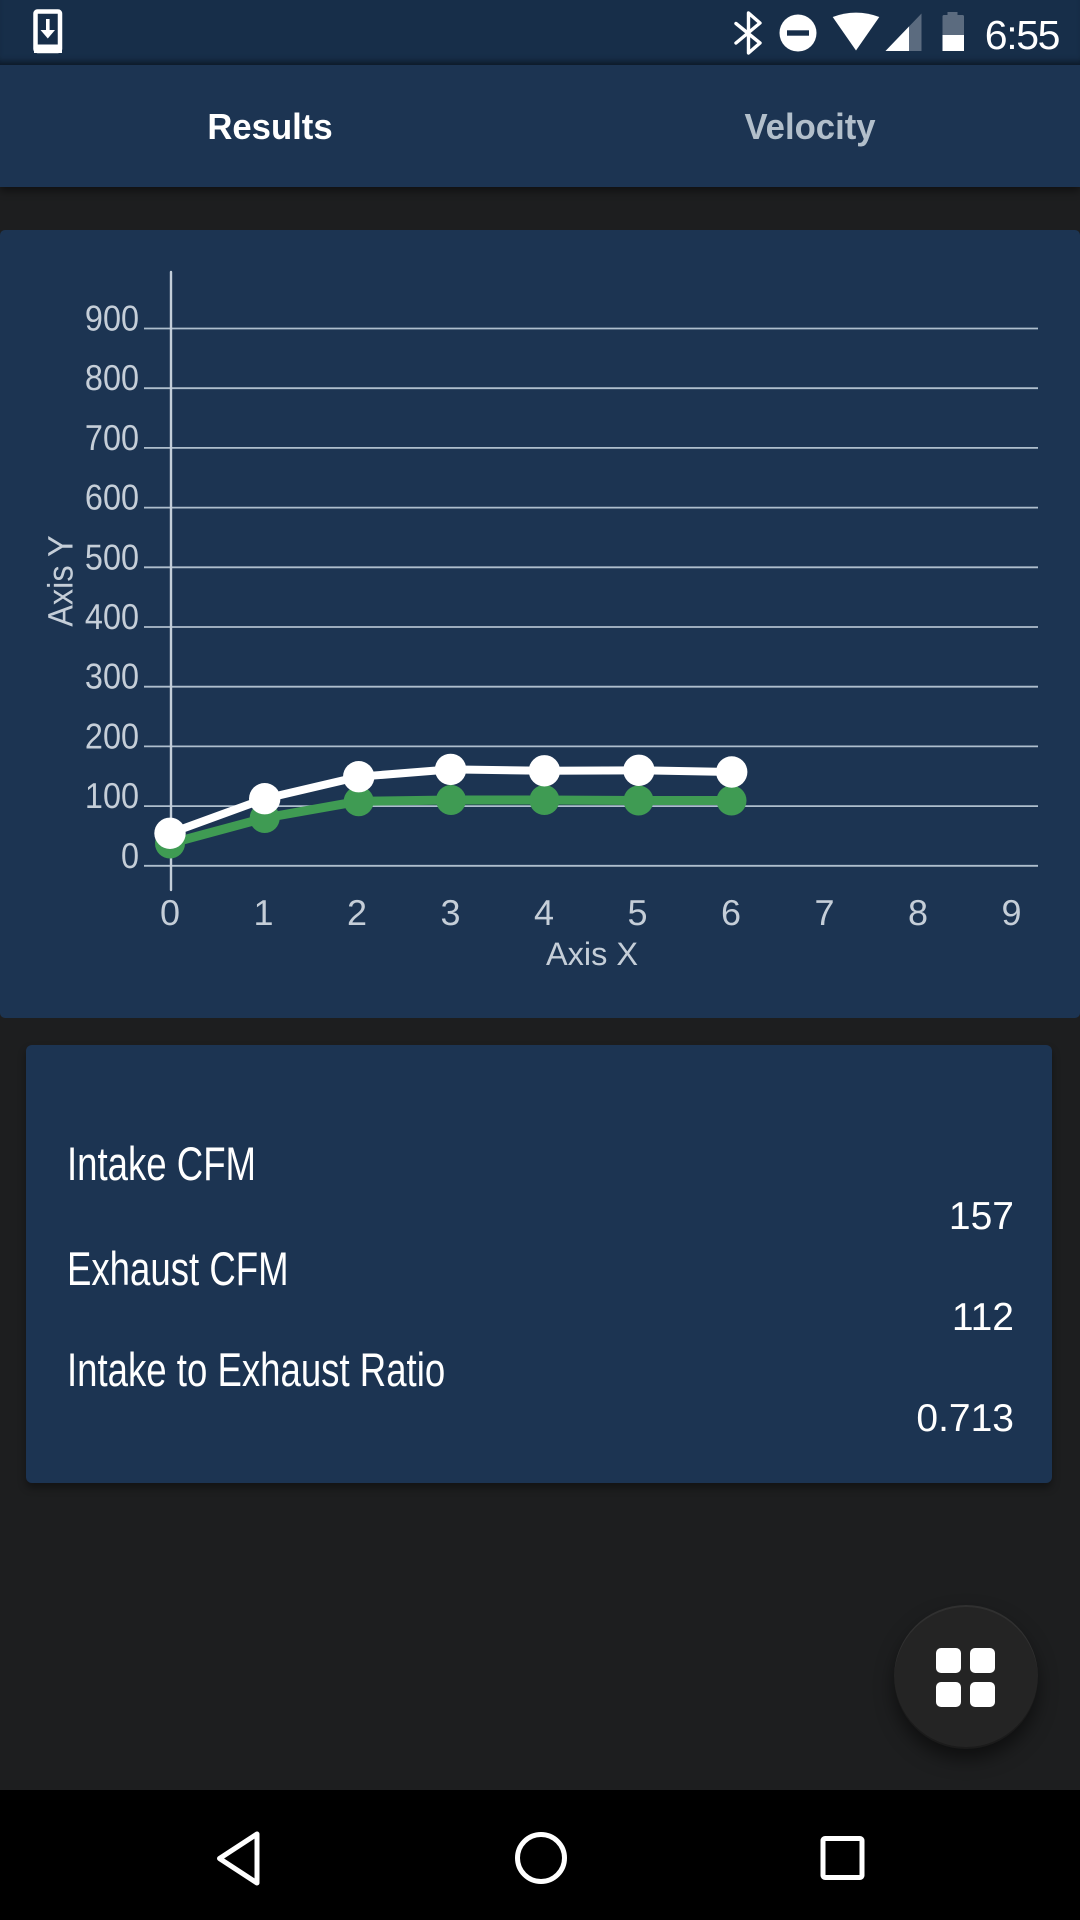 This screenshot has height=1920, width=1080. Describe the element at coordinates (637, 912) in the screenshot. I see `svg-text: 5` at that location.